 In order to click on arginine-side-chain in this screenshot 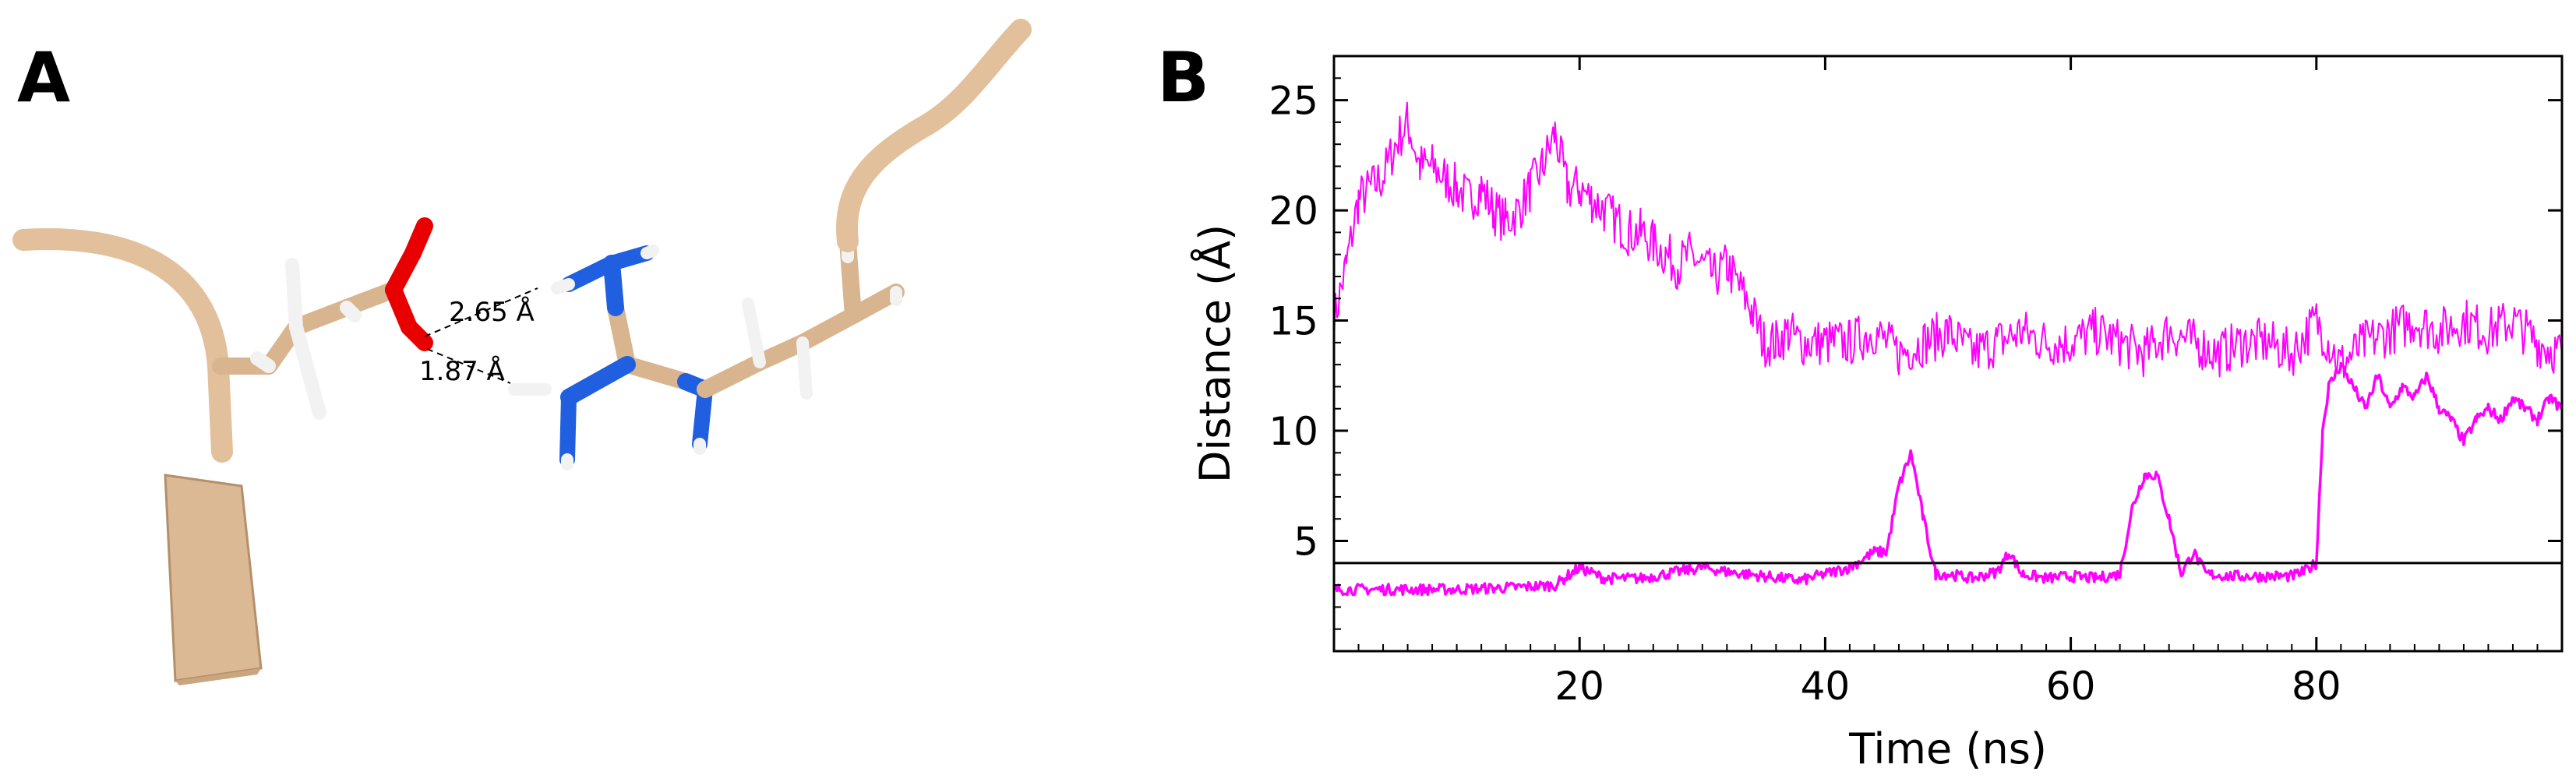, I will do `click(732, 350)`.